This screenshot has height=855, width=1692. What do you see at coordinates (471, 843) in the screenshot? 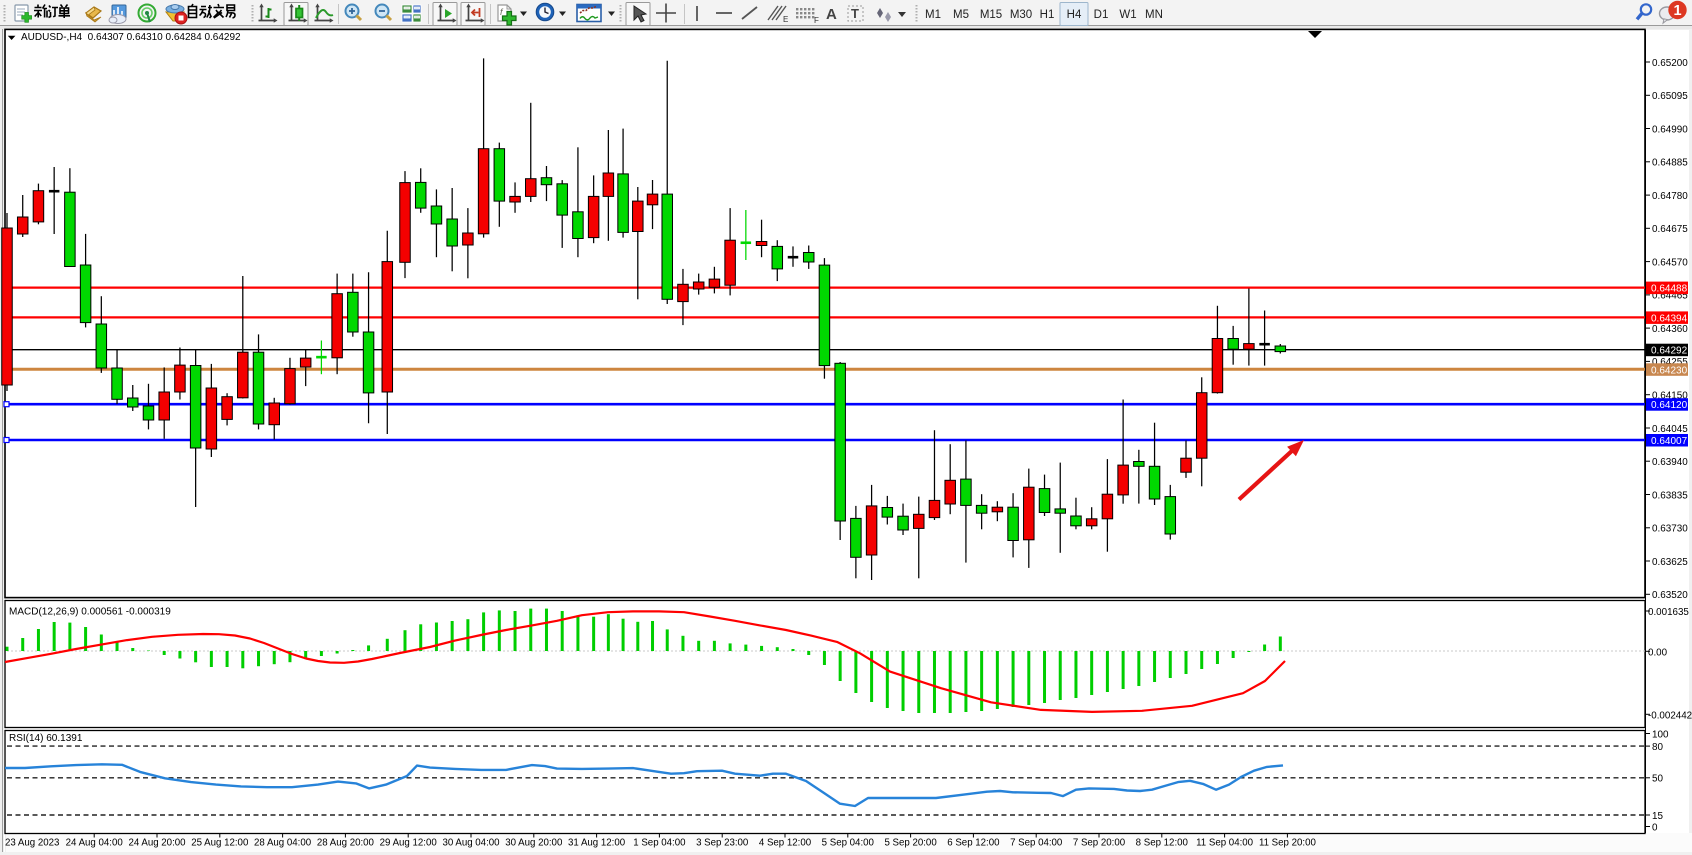
I see `svg-text: 30 Aug 04:00` at bounding box center [471, 843].